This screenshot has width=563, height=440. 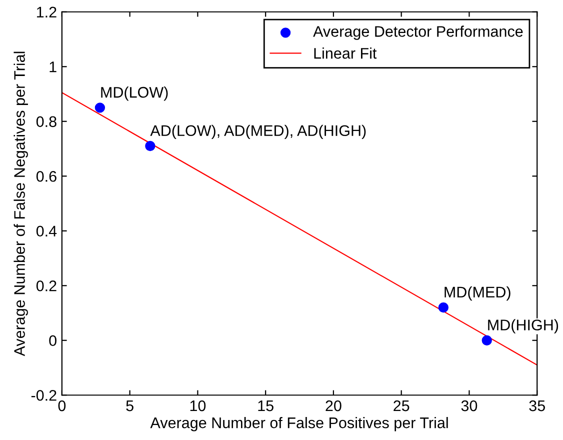 What do you see at coordinates (477, 293) in the screenshot?
I see `annotation: MD(MED)` at bounding box center [477, 293].